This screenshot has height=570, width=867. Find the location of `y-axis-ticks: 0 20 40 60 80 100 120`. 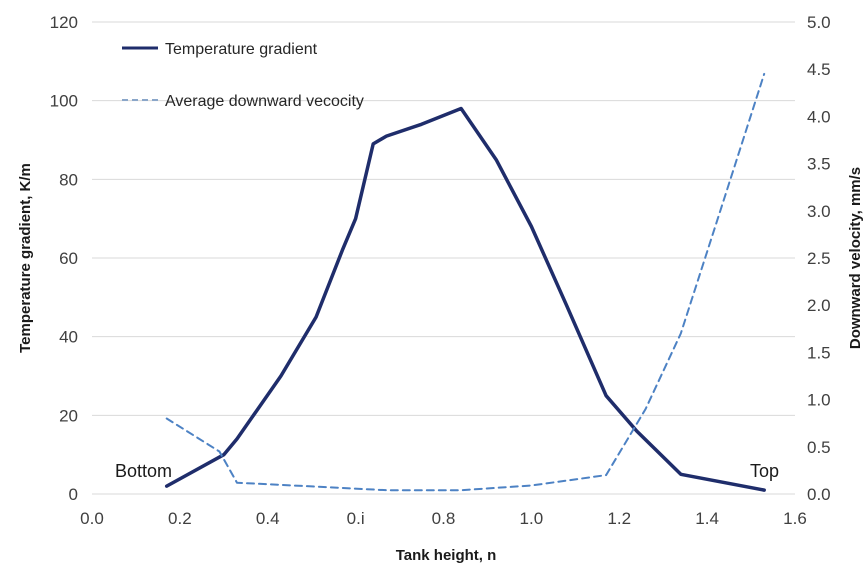

y-axis-ticks: 0 20 40 60 80 100 120 is located at coordinates (64, 258).